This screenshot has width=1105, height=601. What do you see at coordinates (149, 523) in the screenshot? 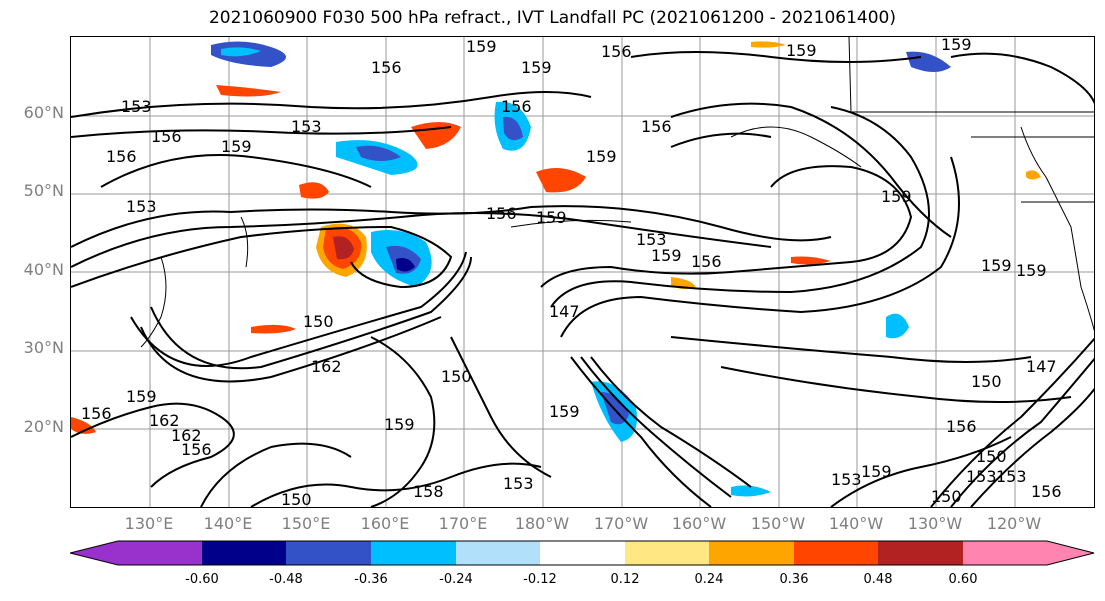
I see `lon-label: 130°E` at bounding box center [149, 523].